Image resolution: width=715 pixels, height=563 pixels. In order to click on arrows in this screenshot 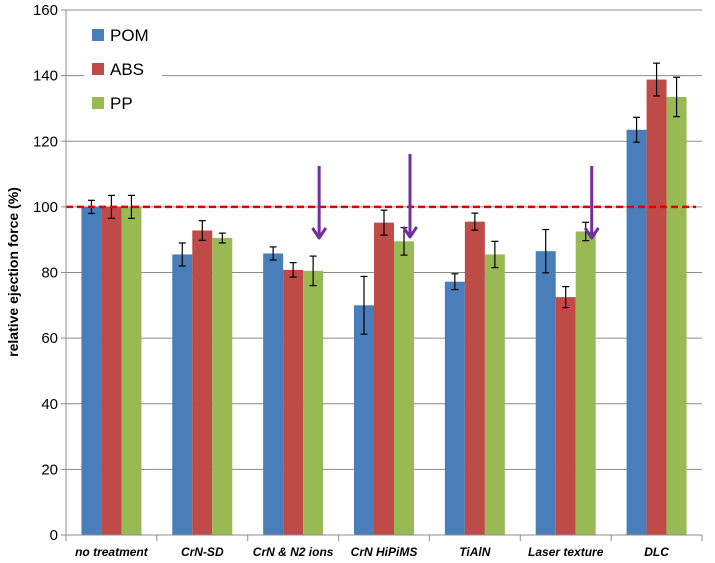, I will do `click(455, 197)`.